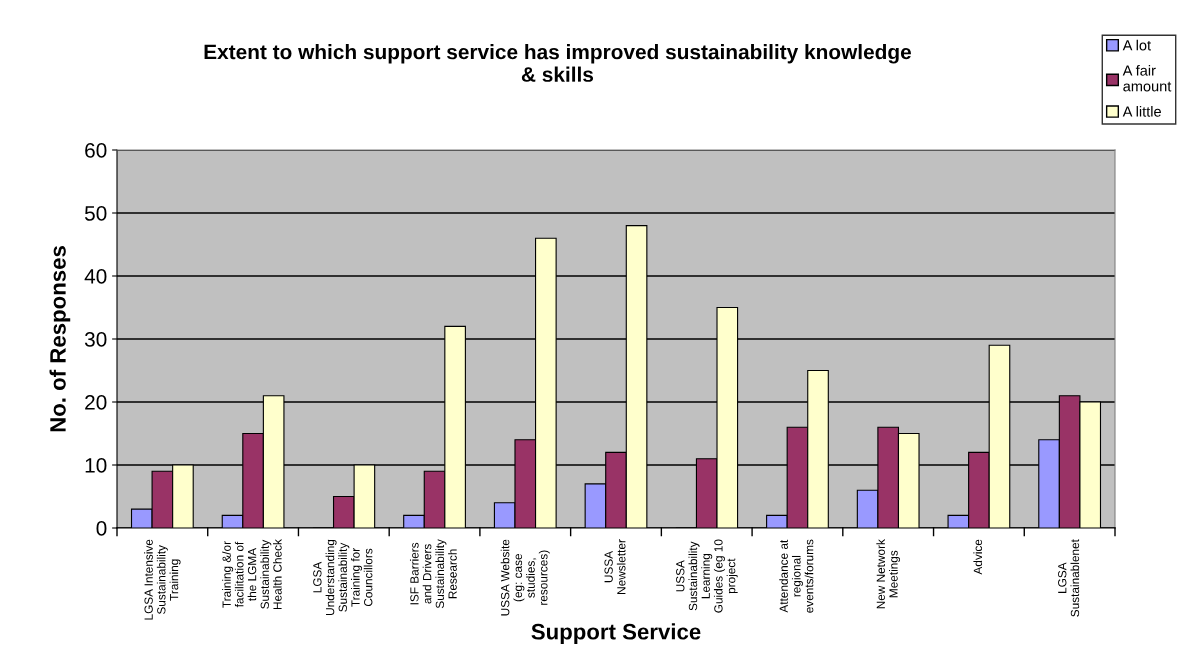 Image resolution: width=1186 pixels, height=662 pixels. Describe the element at coordinates (888, 574) in the screenshot. I see `x-tick-label: New Network Meetings` at that location.